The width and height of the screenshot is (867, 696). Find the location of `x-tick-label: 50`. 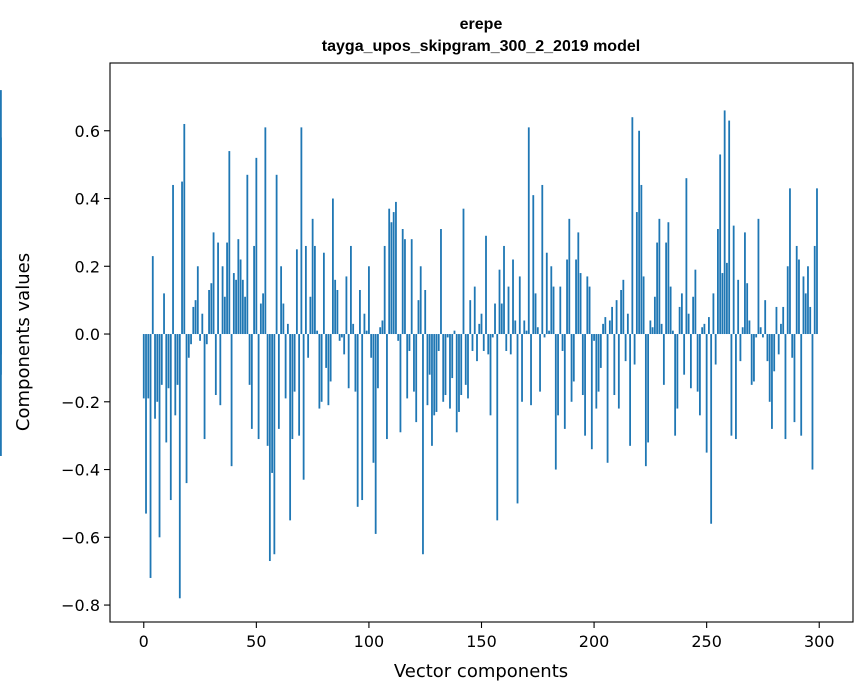

x-tick-label: 50 is located at coordinates (256, 641).